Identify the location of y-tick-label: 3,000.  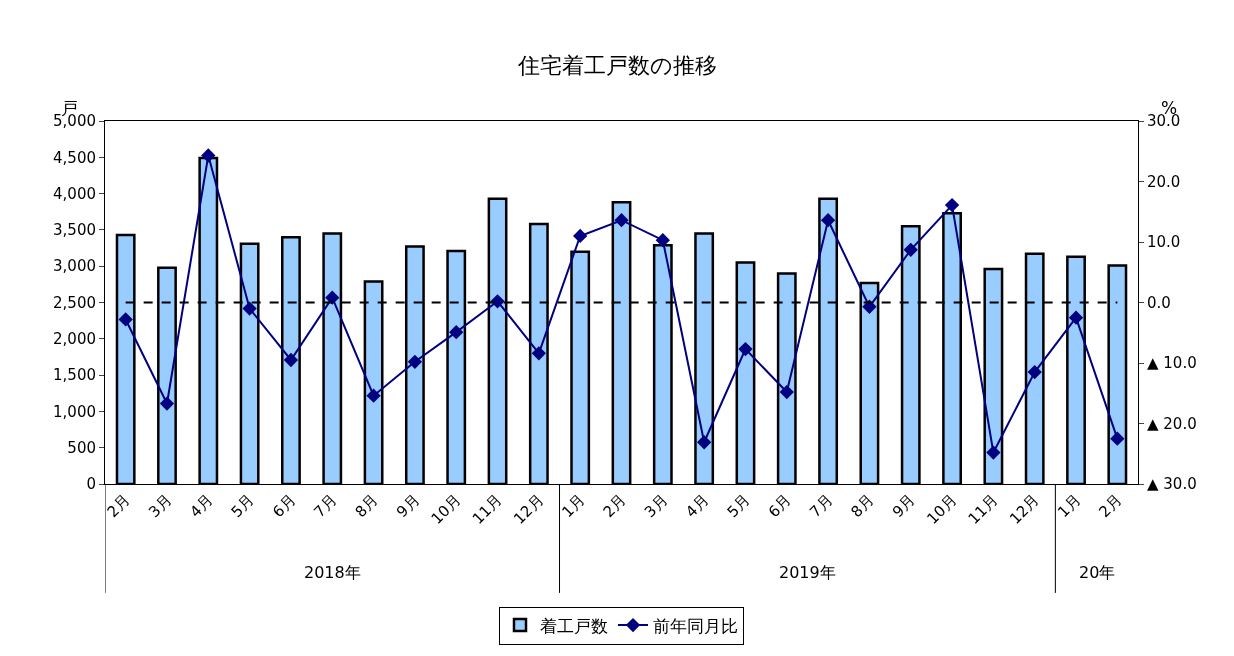
(74, 266).